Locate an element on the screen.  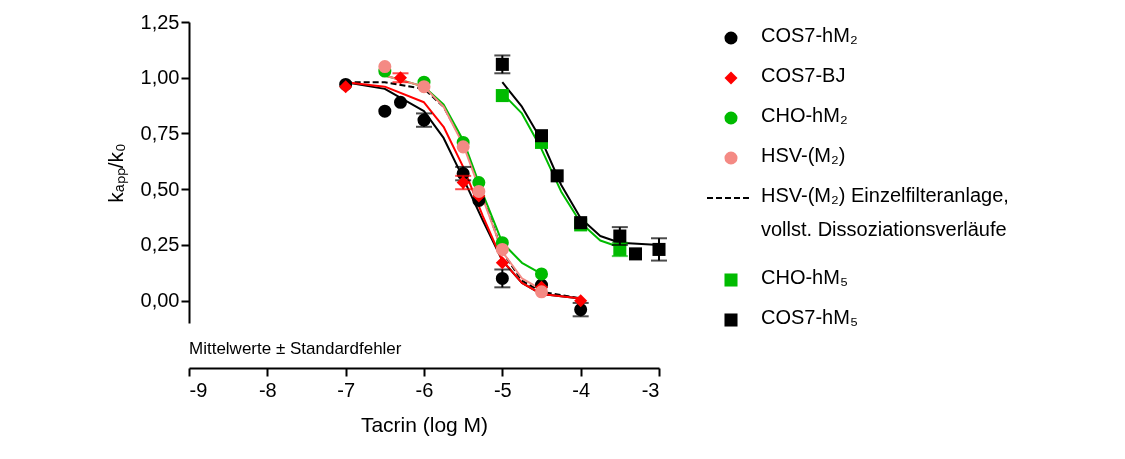
x-tick-label: -6 is located at coordinates (424, 389).